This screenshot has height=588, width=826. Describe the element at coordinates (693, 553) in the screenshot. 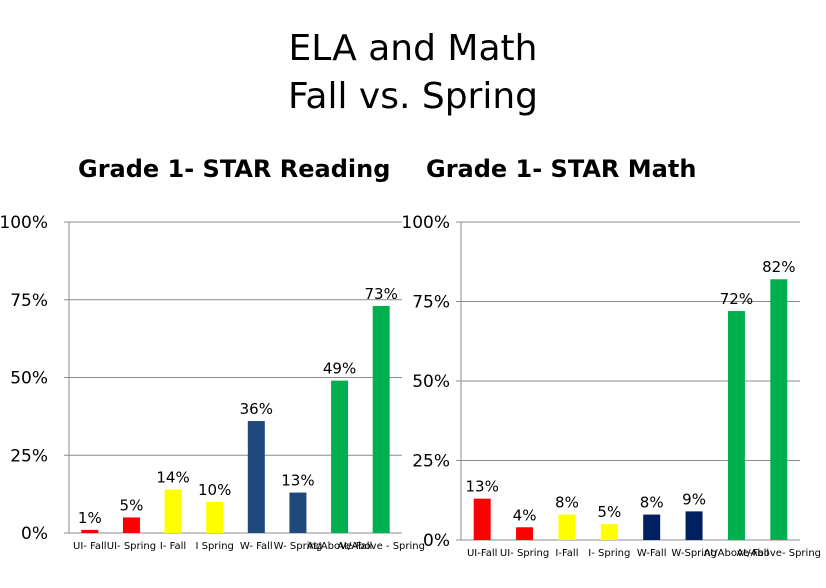

I see `math-category-label: W-Spring` at that location.